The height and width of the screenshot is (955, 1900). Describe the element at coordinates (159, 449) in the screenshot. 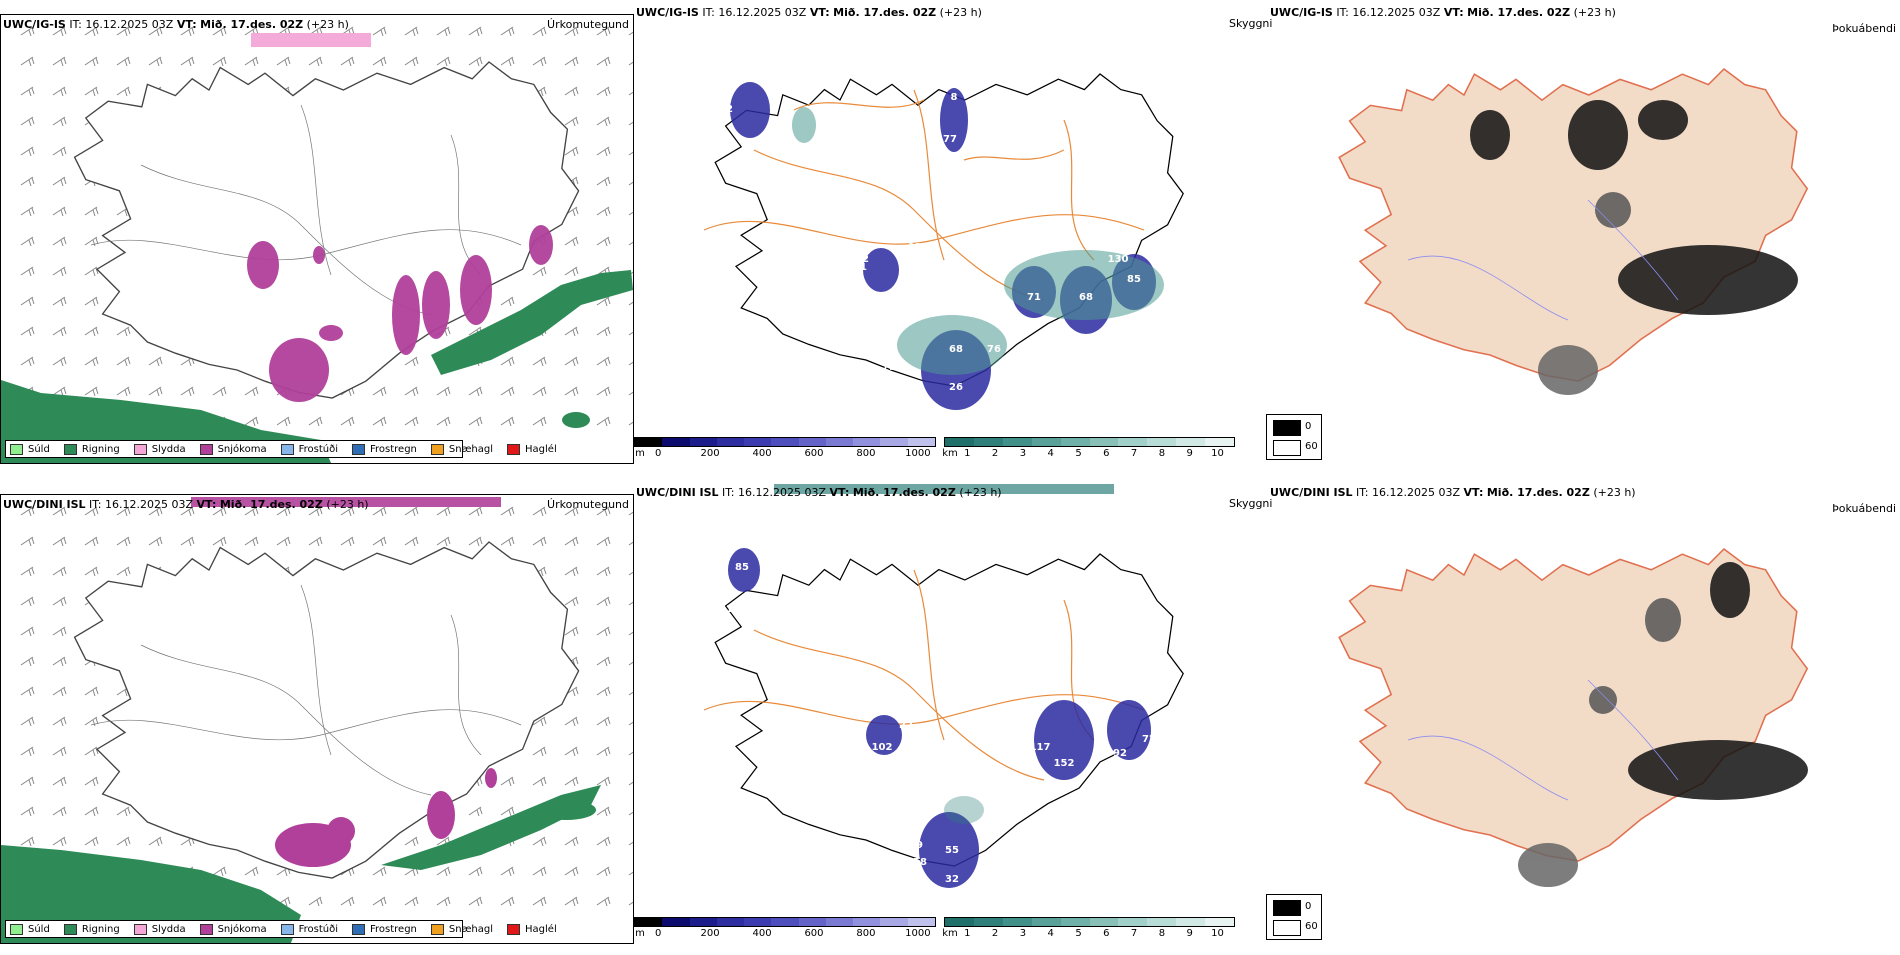

I see `legend-item: Slydda` at that location.